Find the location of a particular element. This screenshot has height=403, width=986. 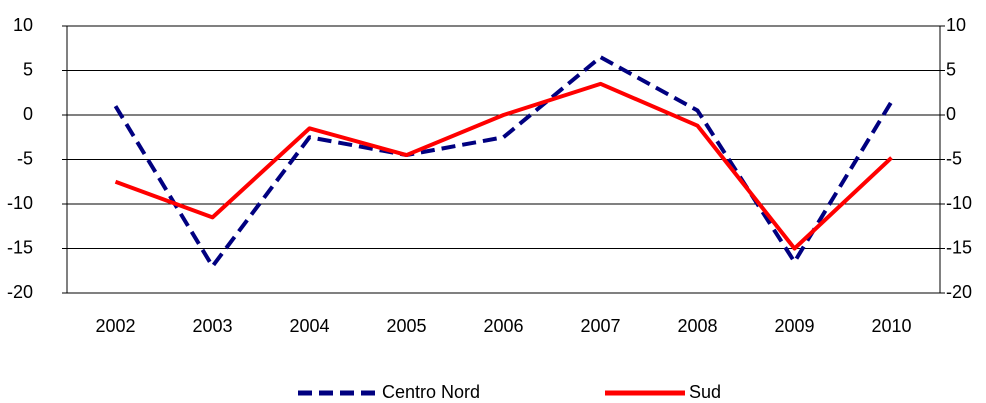

y2-tick-label: -10 is located at coordinates (959, 203).